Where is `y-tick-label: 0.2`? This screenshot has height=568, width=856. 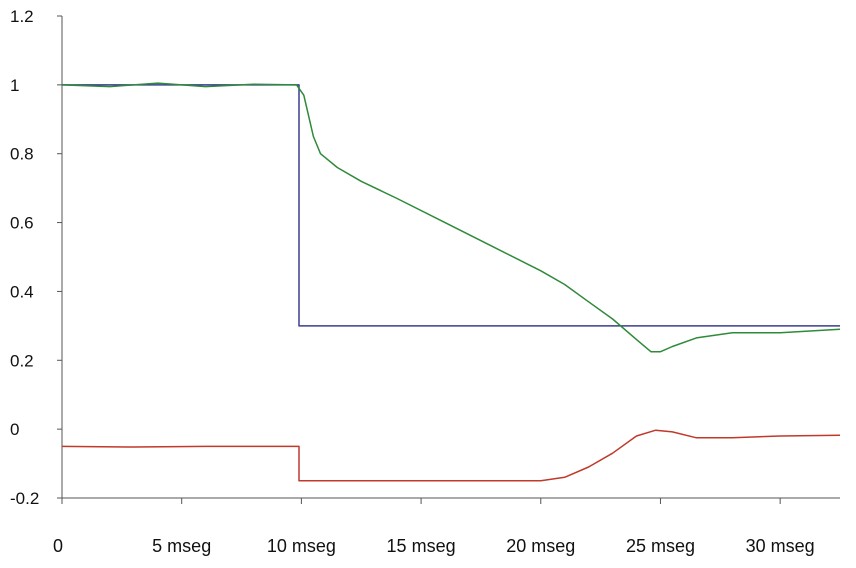
y-tick-label: 0.2 is located at coordinates (22, 360).